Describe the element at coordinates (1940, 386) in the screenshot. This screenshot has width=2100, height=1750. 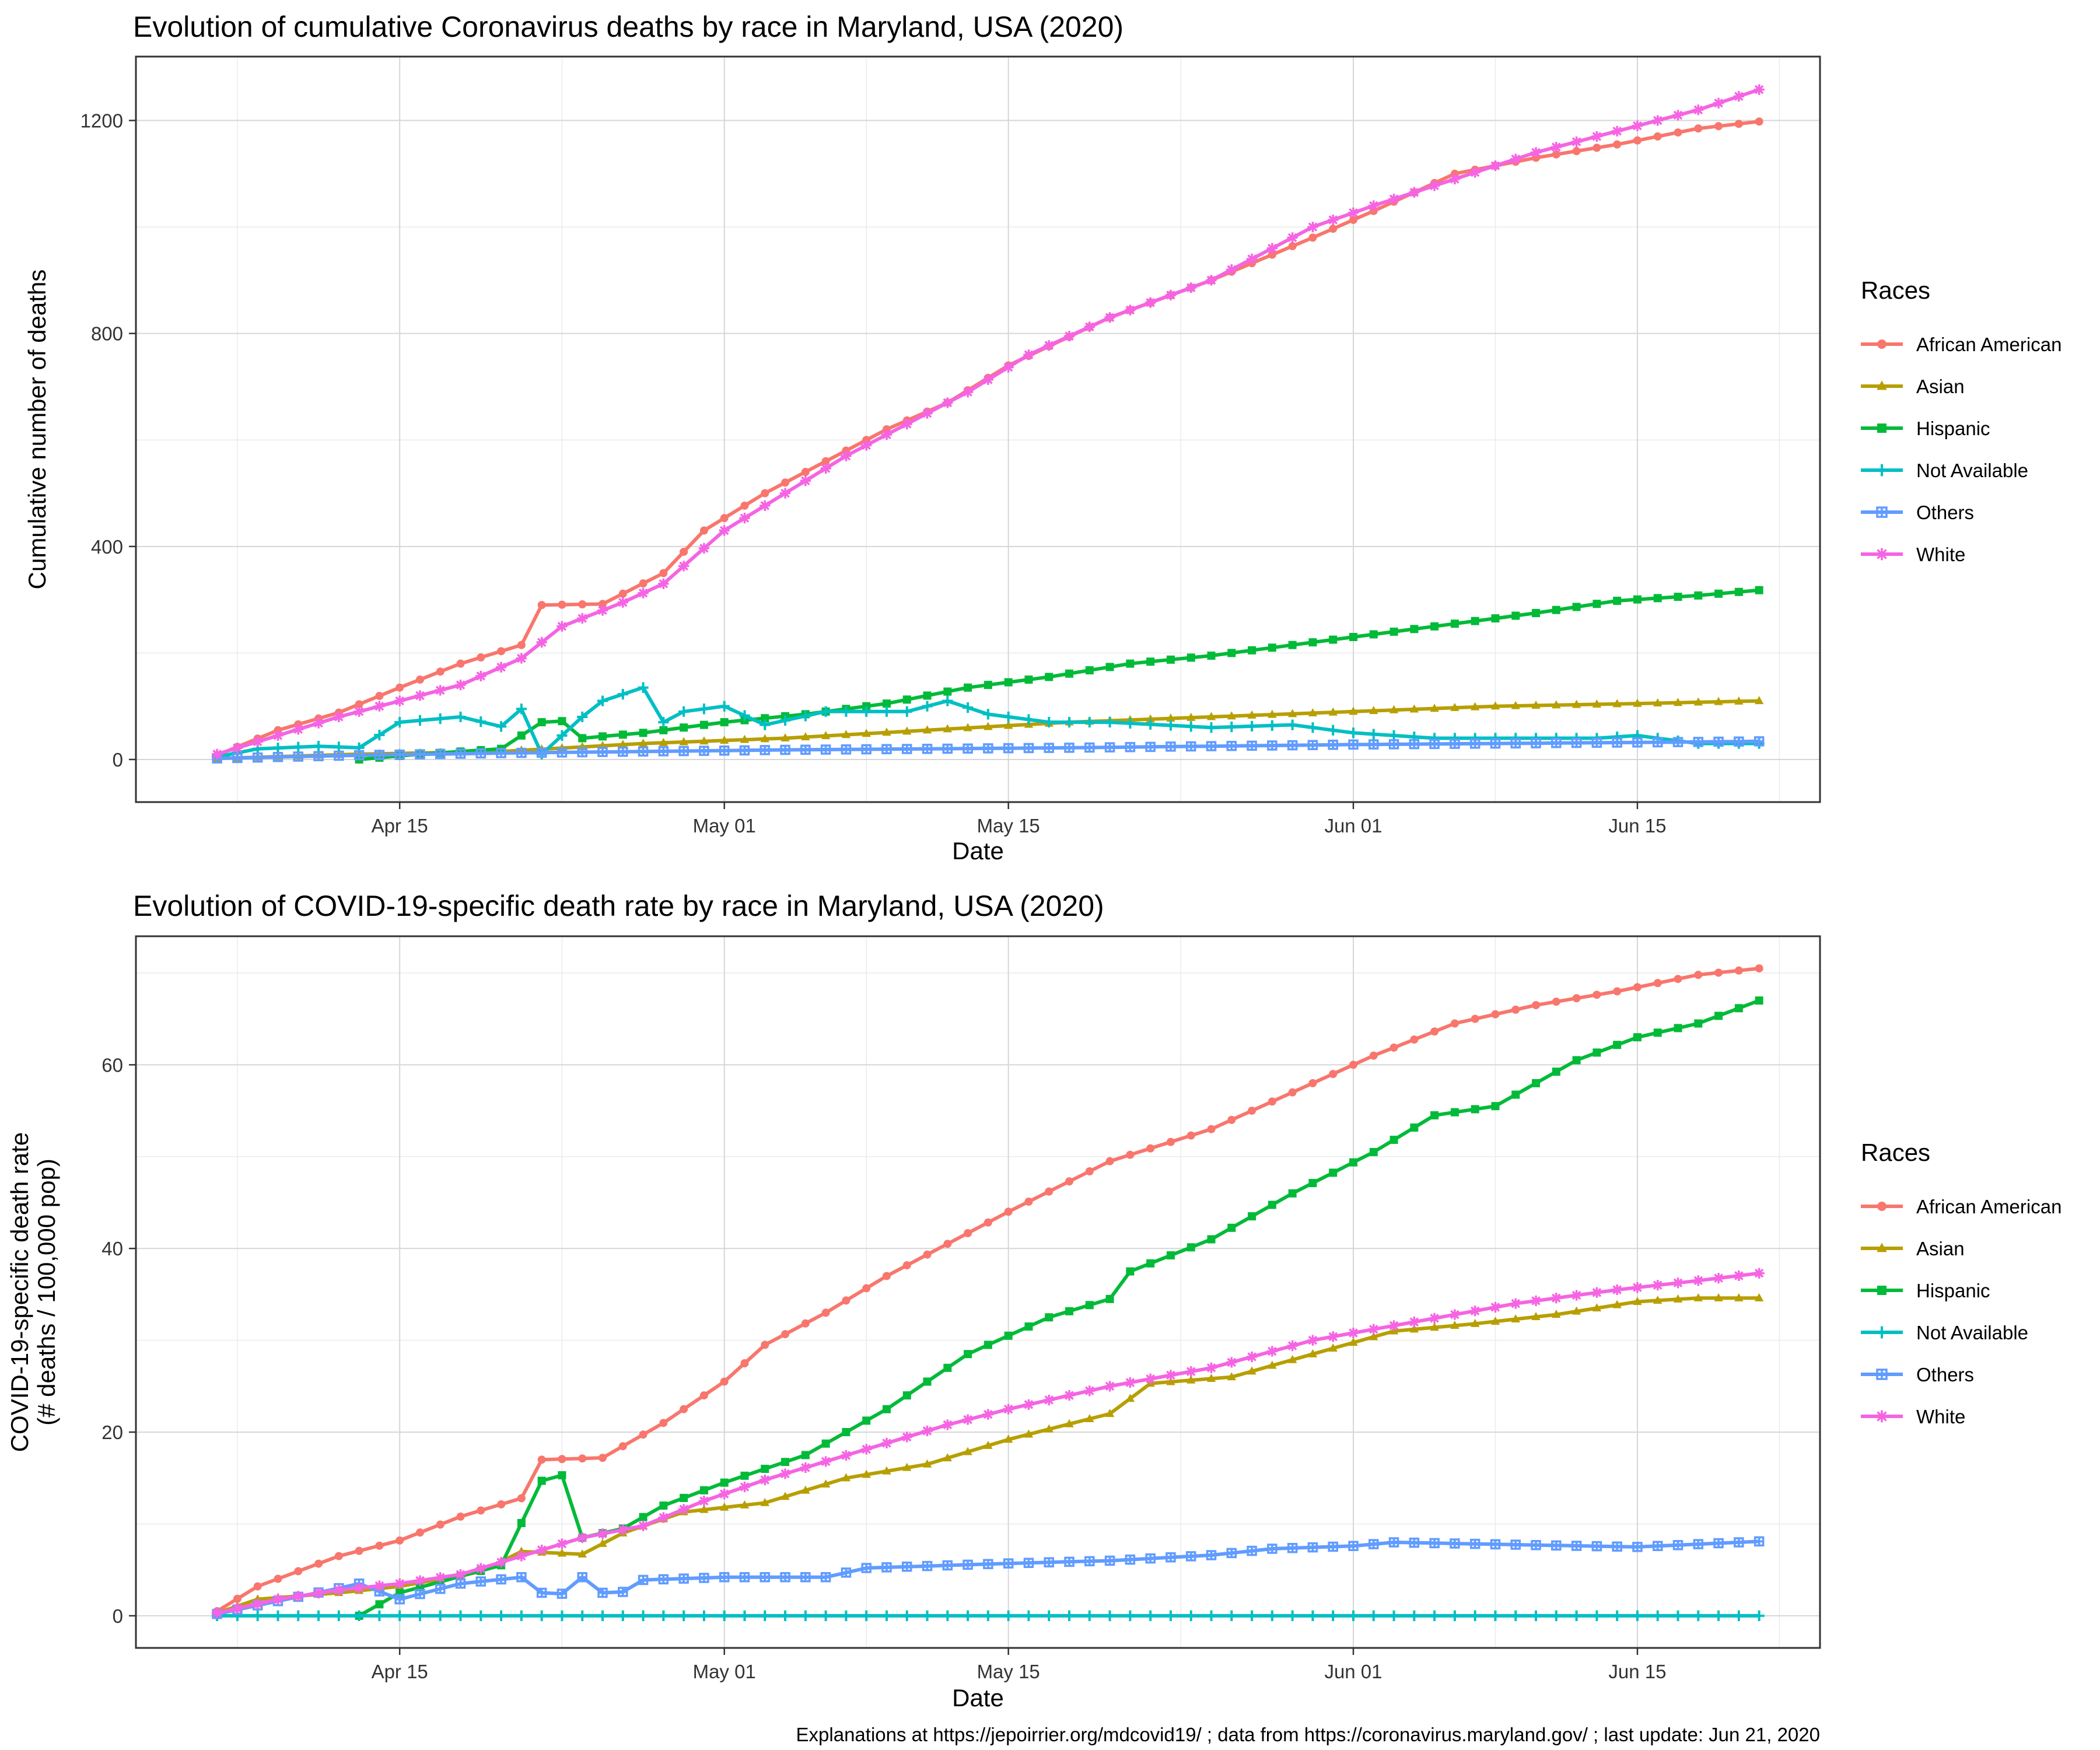
I see `legend-label: Asian` at that location.